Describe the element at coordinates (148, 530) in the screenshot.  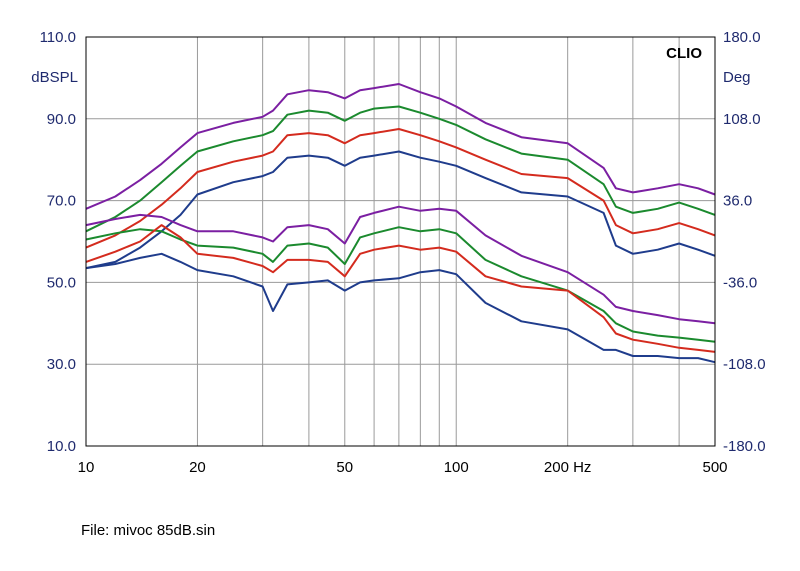
I see `file-label: File: mivoc 85dB.sin` at that location.